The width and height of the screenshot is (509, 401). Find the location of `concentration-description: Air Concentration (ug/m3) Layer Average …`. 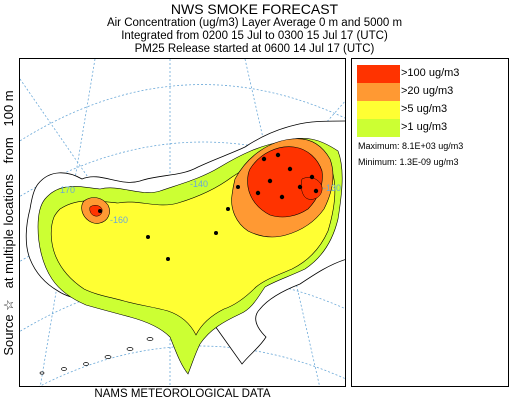

concentration-description: Air Concentration (ug/m3) Layer Average … is located at coordinates (254, 23).